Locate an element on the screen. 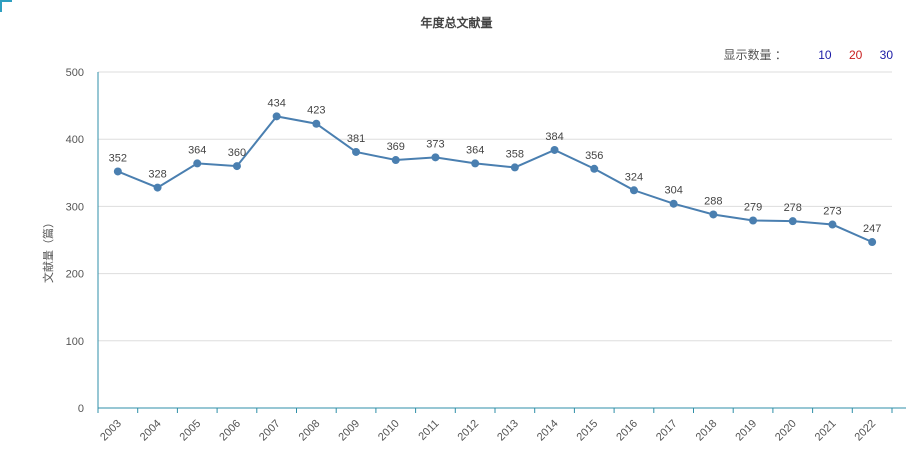 Image resolution: width=913 pixels, height=460 pixels. x-tick-label: 2011 is located at coordinates (428, 430).